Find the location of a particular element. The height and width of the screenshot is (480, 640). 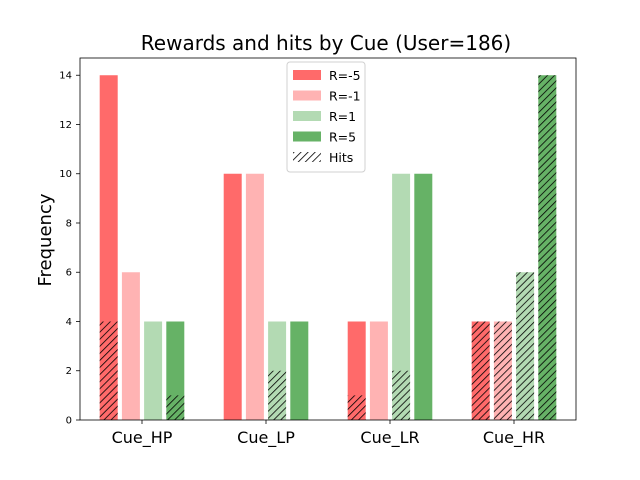

y-tick-label-8: 8 is located at coordinates (69, 223).